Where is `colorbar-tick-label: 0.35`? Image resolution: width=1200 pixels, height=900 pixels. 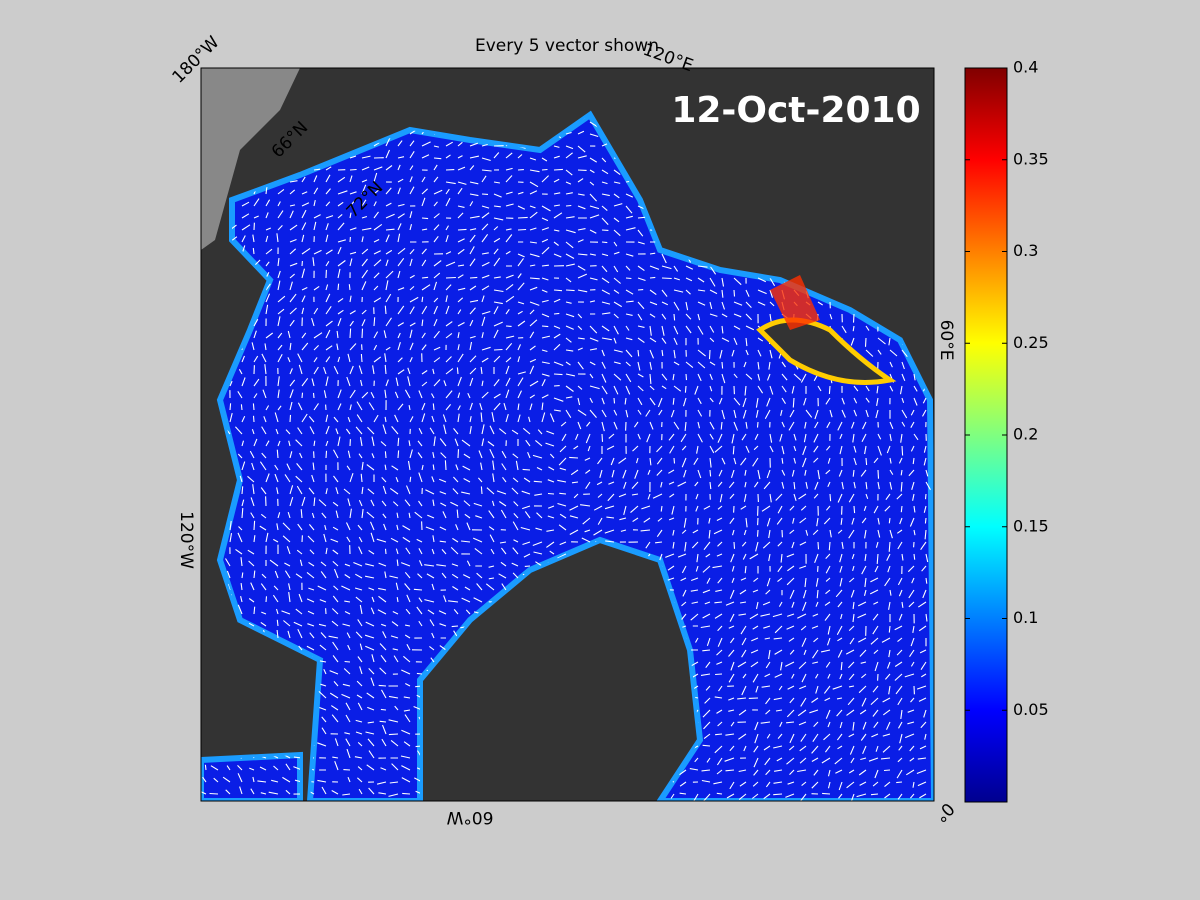
colorbar-tick-label: 0.35 is located at coordinates (1031, 158).